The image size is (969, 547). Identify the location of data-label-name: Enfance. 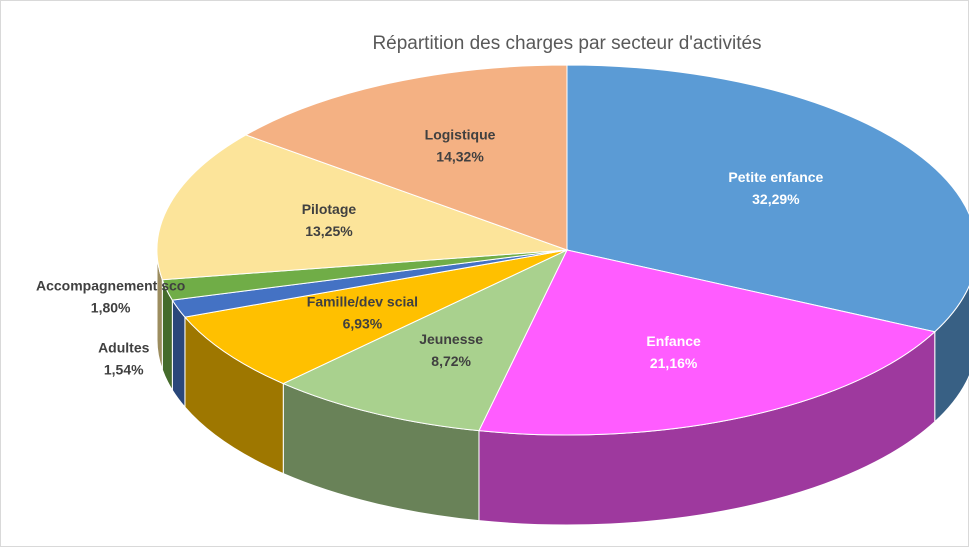
(673, 341).